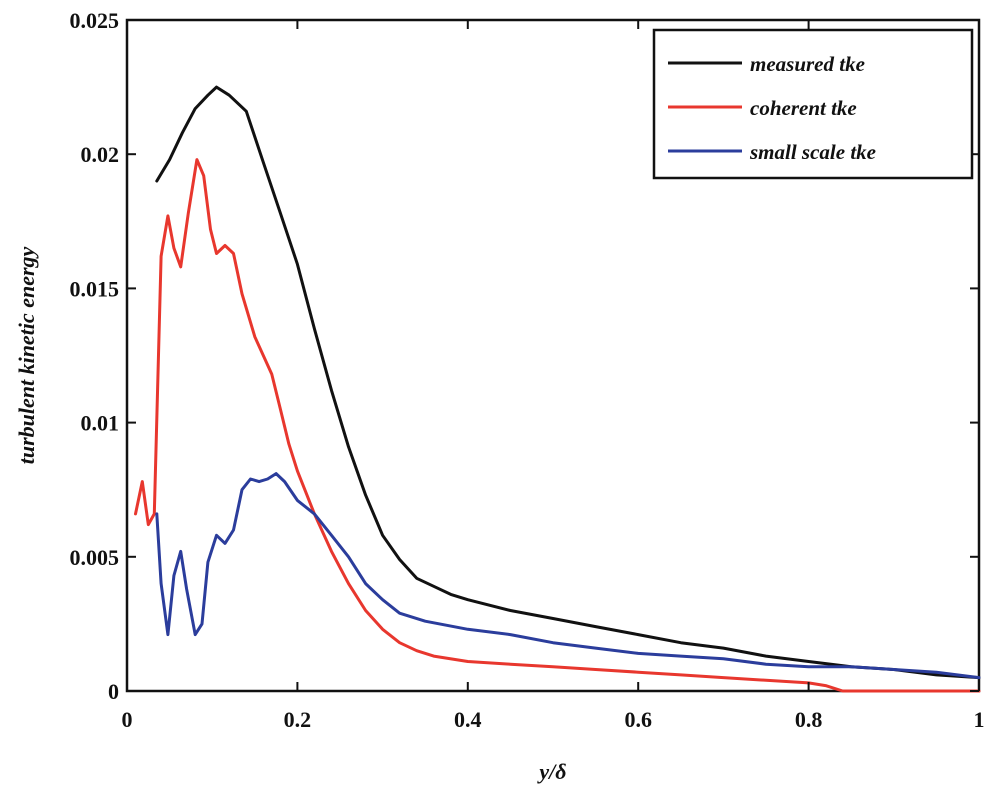 The image size is (984, 787). I want to click on legend-box, so click(813, 104).